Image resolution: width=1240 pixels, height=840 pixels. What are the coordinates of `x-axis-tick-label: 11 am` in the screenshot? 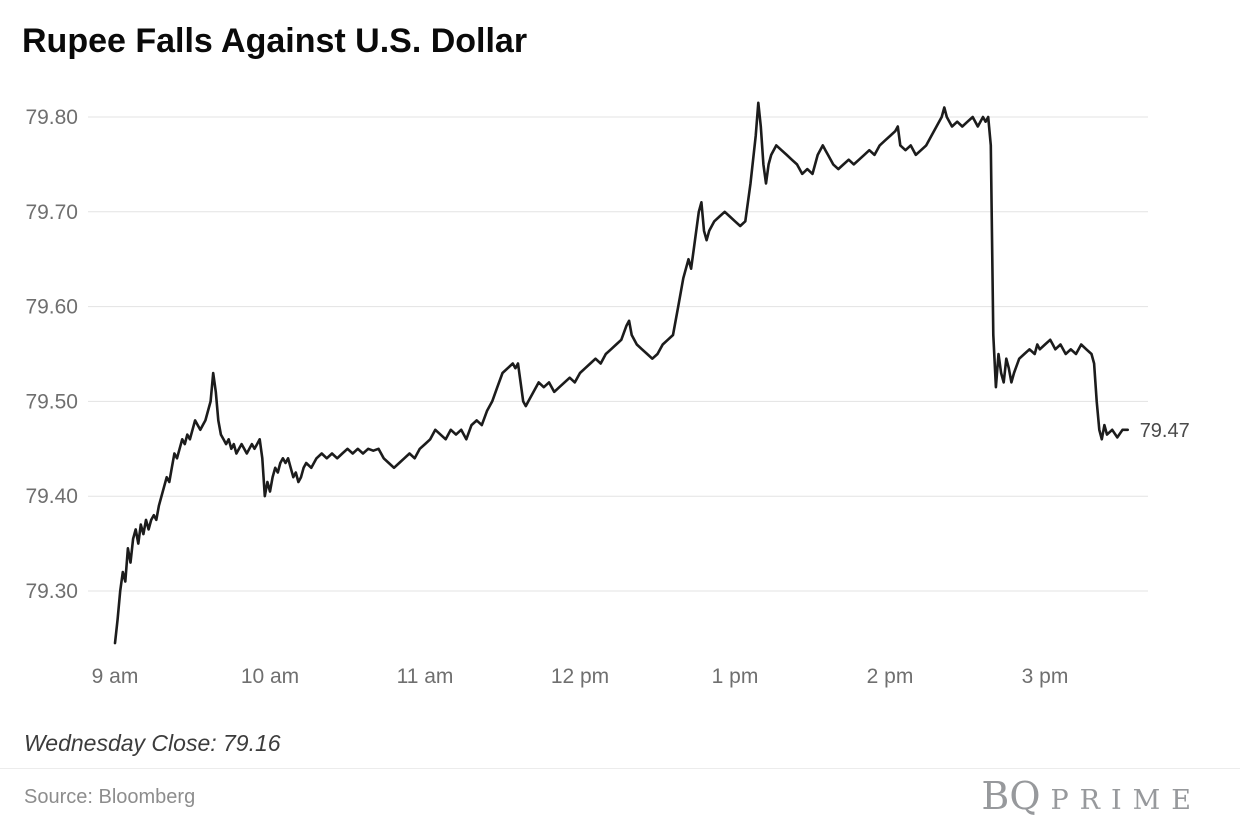 It's located at (425, 676).